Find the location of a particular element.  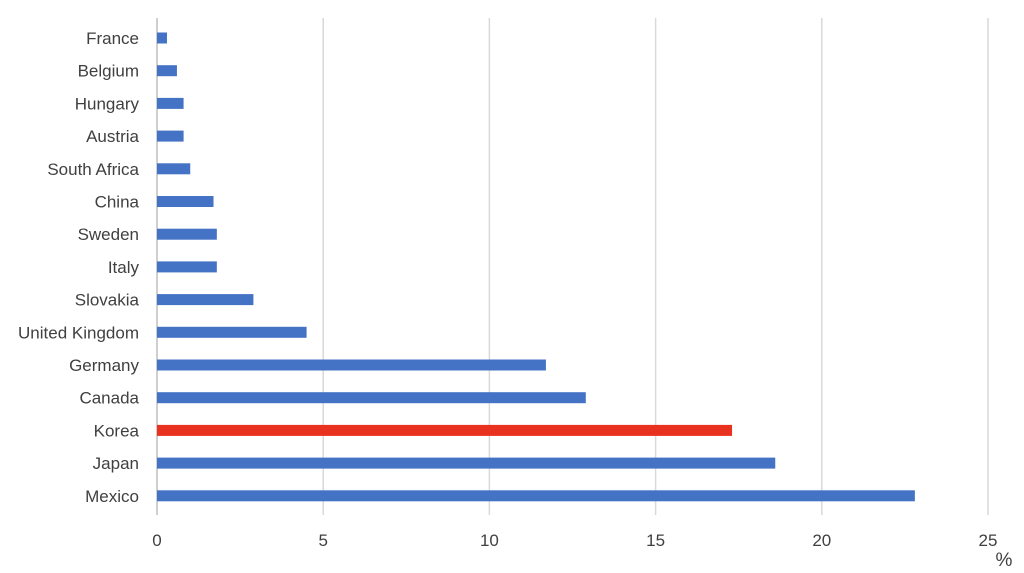

x-tick-labels: 0 5 10 15 20 25 is located at coordinates (574, 540).